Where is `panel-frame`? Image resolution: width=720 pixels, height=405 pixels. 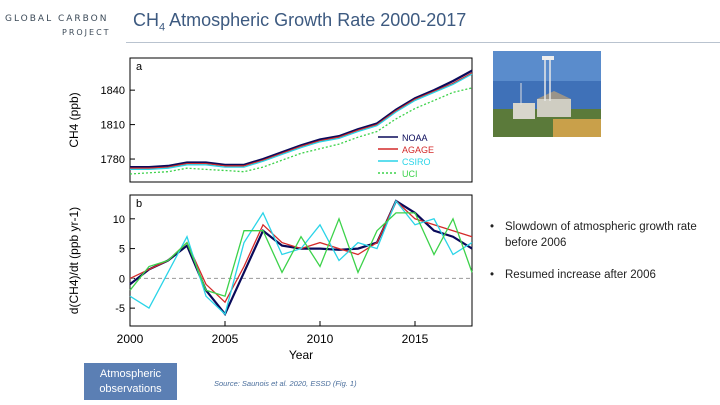 panel-frame is located at coordinates (301, 120).